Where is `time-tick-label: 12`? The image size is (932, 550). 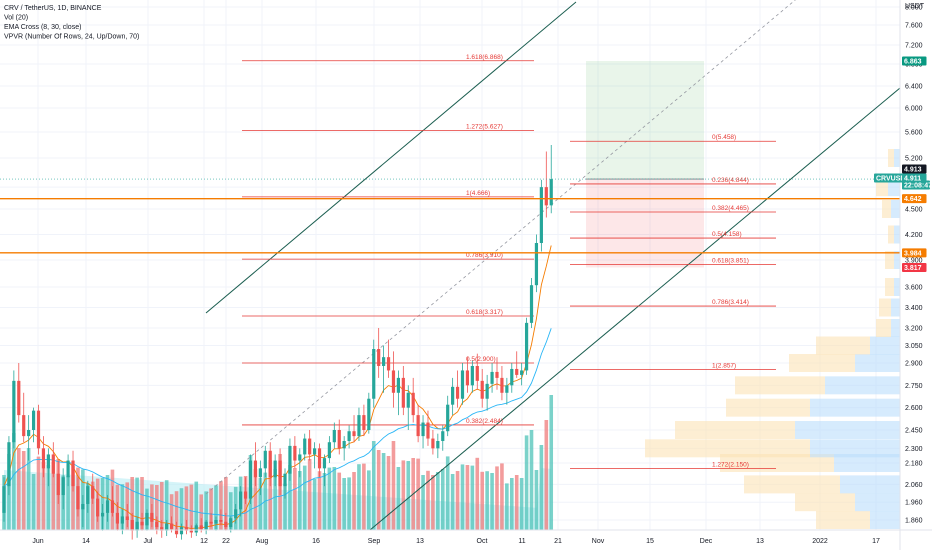
time-tick-label: 12 is located at coordinates (204, 541).